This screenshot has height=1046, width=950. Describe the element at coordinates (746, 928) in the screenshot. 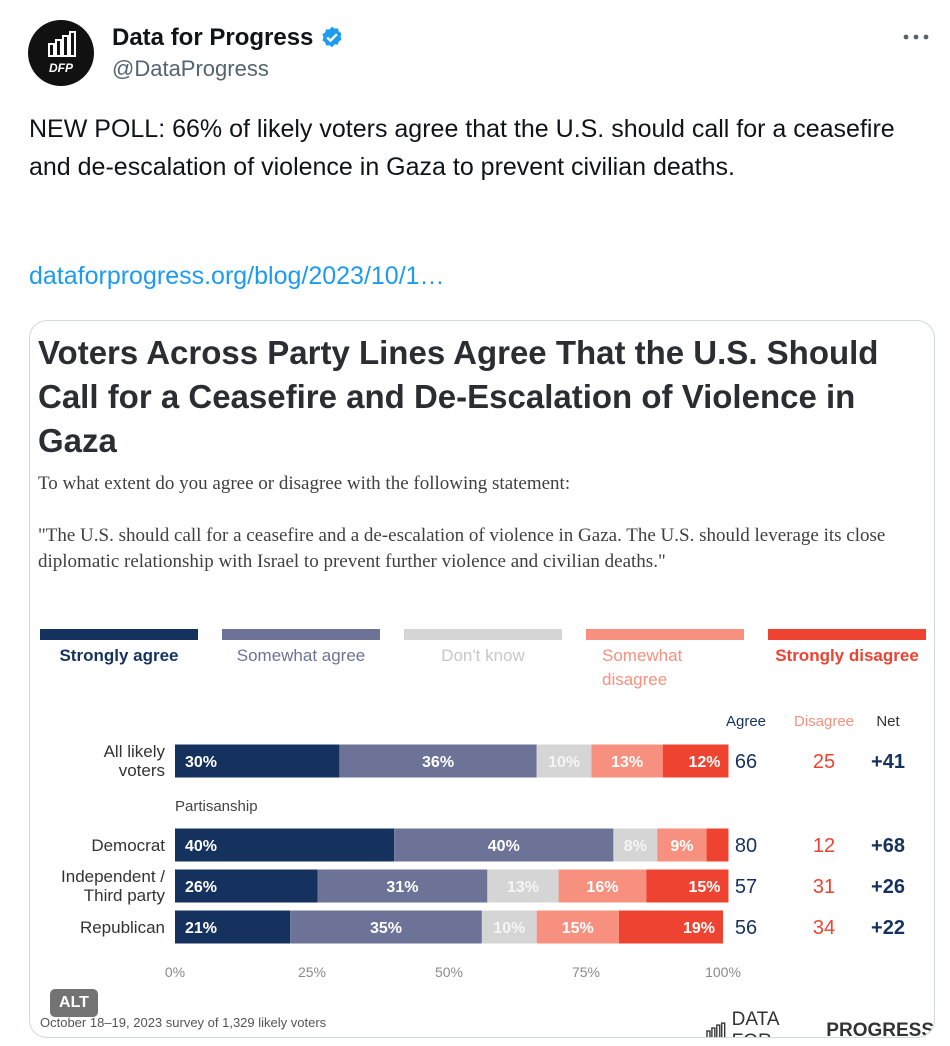

I see `agree-total: 56` at that location.